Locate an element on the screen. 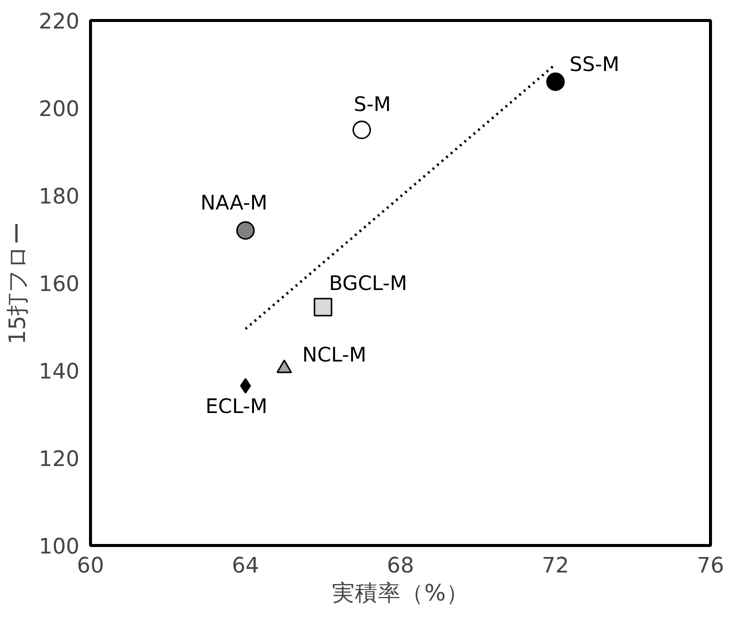 The width and height of the screenshot is (750, 635). series-label: NAA-M is located at coordinates (234, 202).